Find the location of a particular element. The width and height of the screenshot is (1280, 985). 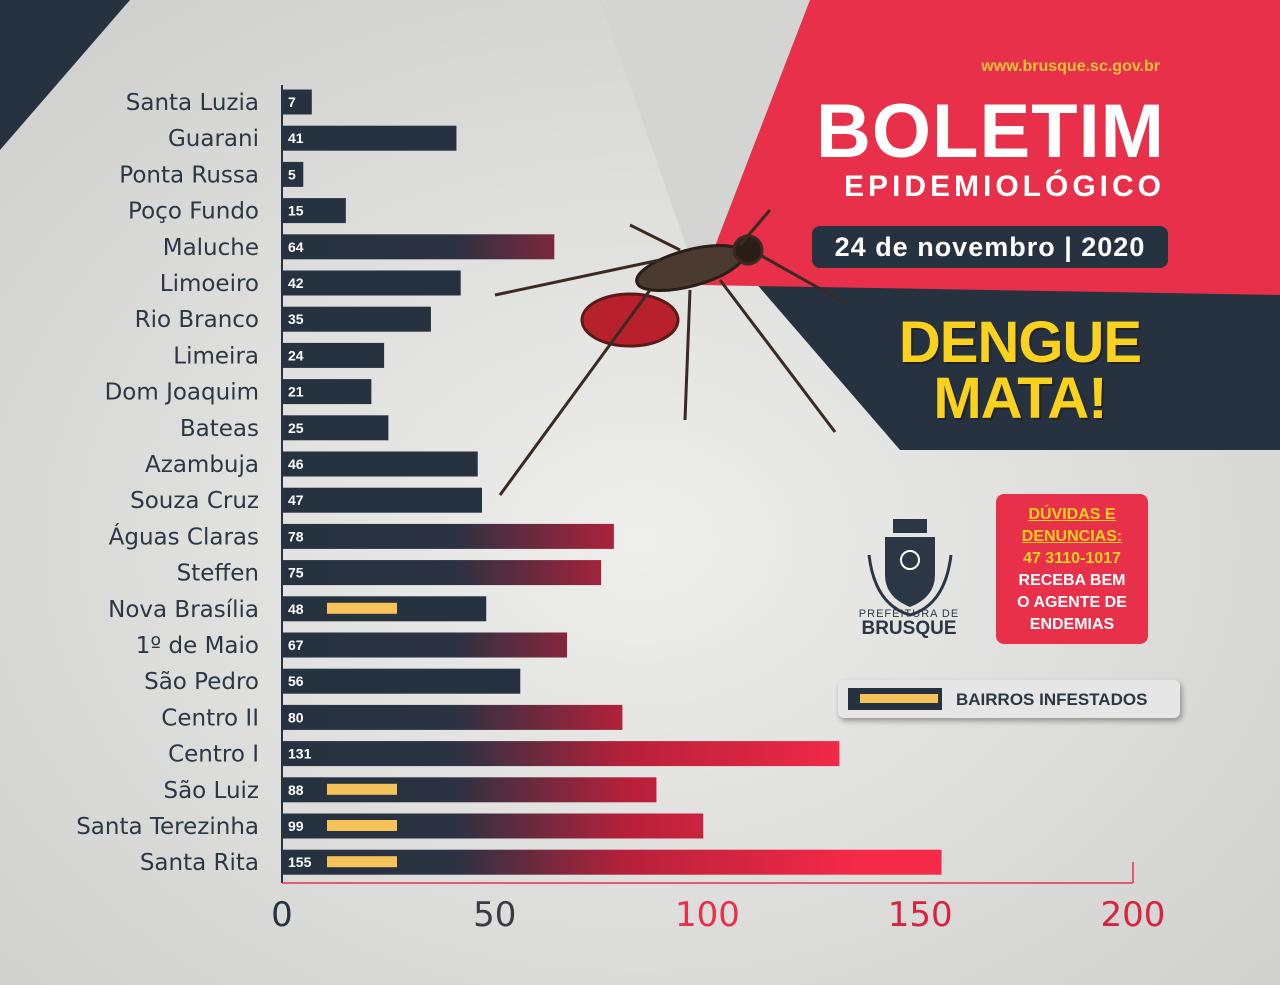

category-label-2: Ponta Russa is located at coordinates (189, 175).